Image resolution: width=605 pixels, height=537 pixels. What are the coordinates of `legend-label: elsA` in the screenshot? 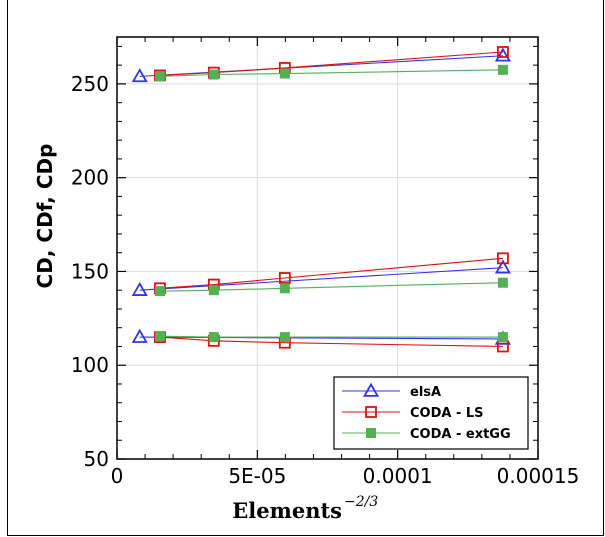 It's located at (425, 392).